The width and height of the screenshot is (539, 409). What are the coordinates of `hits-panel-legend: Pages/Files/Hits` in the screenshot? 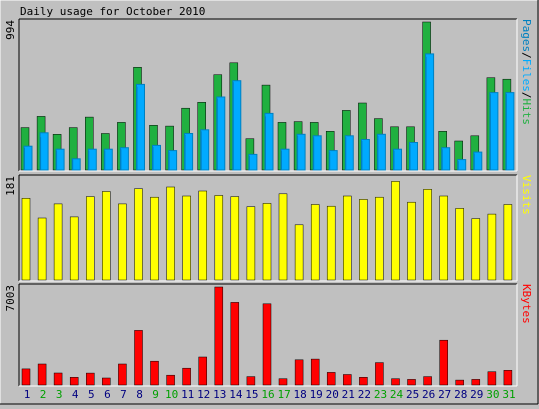 It's located at (526, 72).